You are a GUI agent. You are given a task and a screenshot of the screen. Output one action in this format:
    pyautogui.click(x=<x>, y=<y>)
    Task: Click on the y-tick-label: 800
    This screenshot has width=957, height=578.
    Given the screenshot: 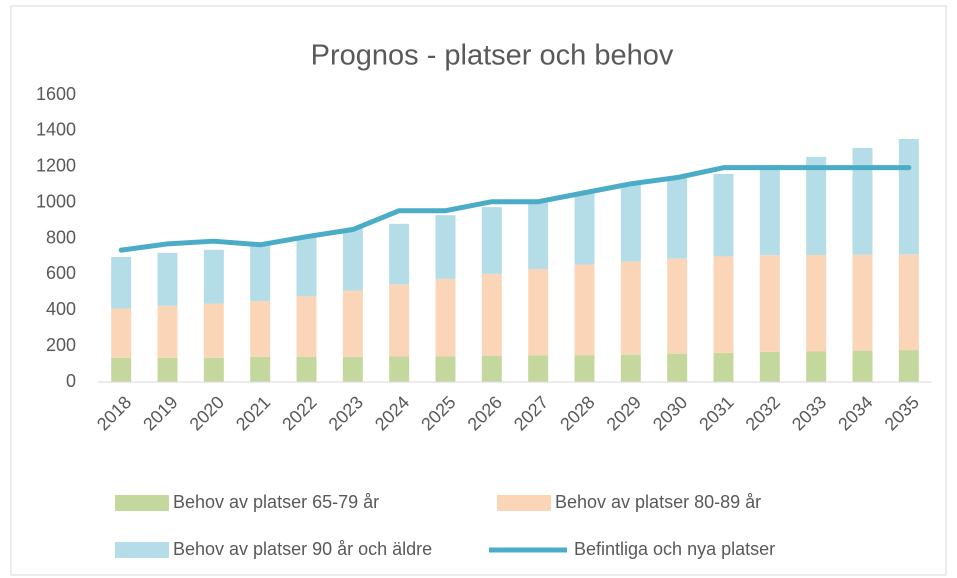 What is the action you would take?
    pyautogui.click(x=61, y=237)
    